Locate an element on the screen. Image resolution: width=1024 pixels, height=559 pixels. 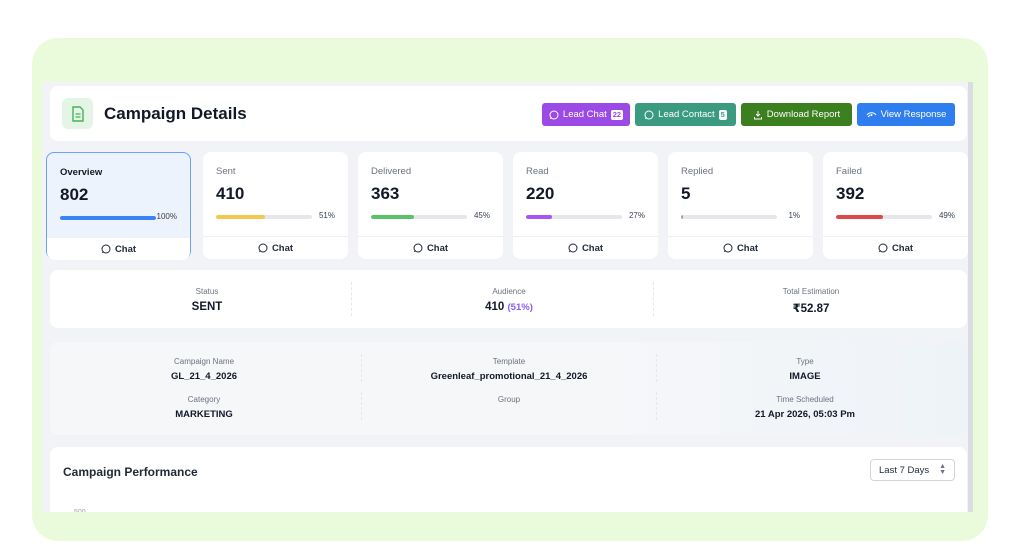
audience-value: 410 (51%) is located at coordinates (509, 307).